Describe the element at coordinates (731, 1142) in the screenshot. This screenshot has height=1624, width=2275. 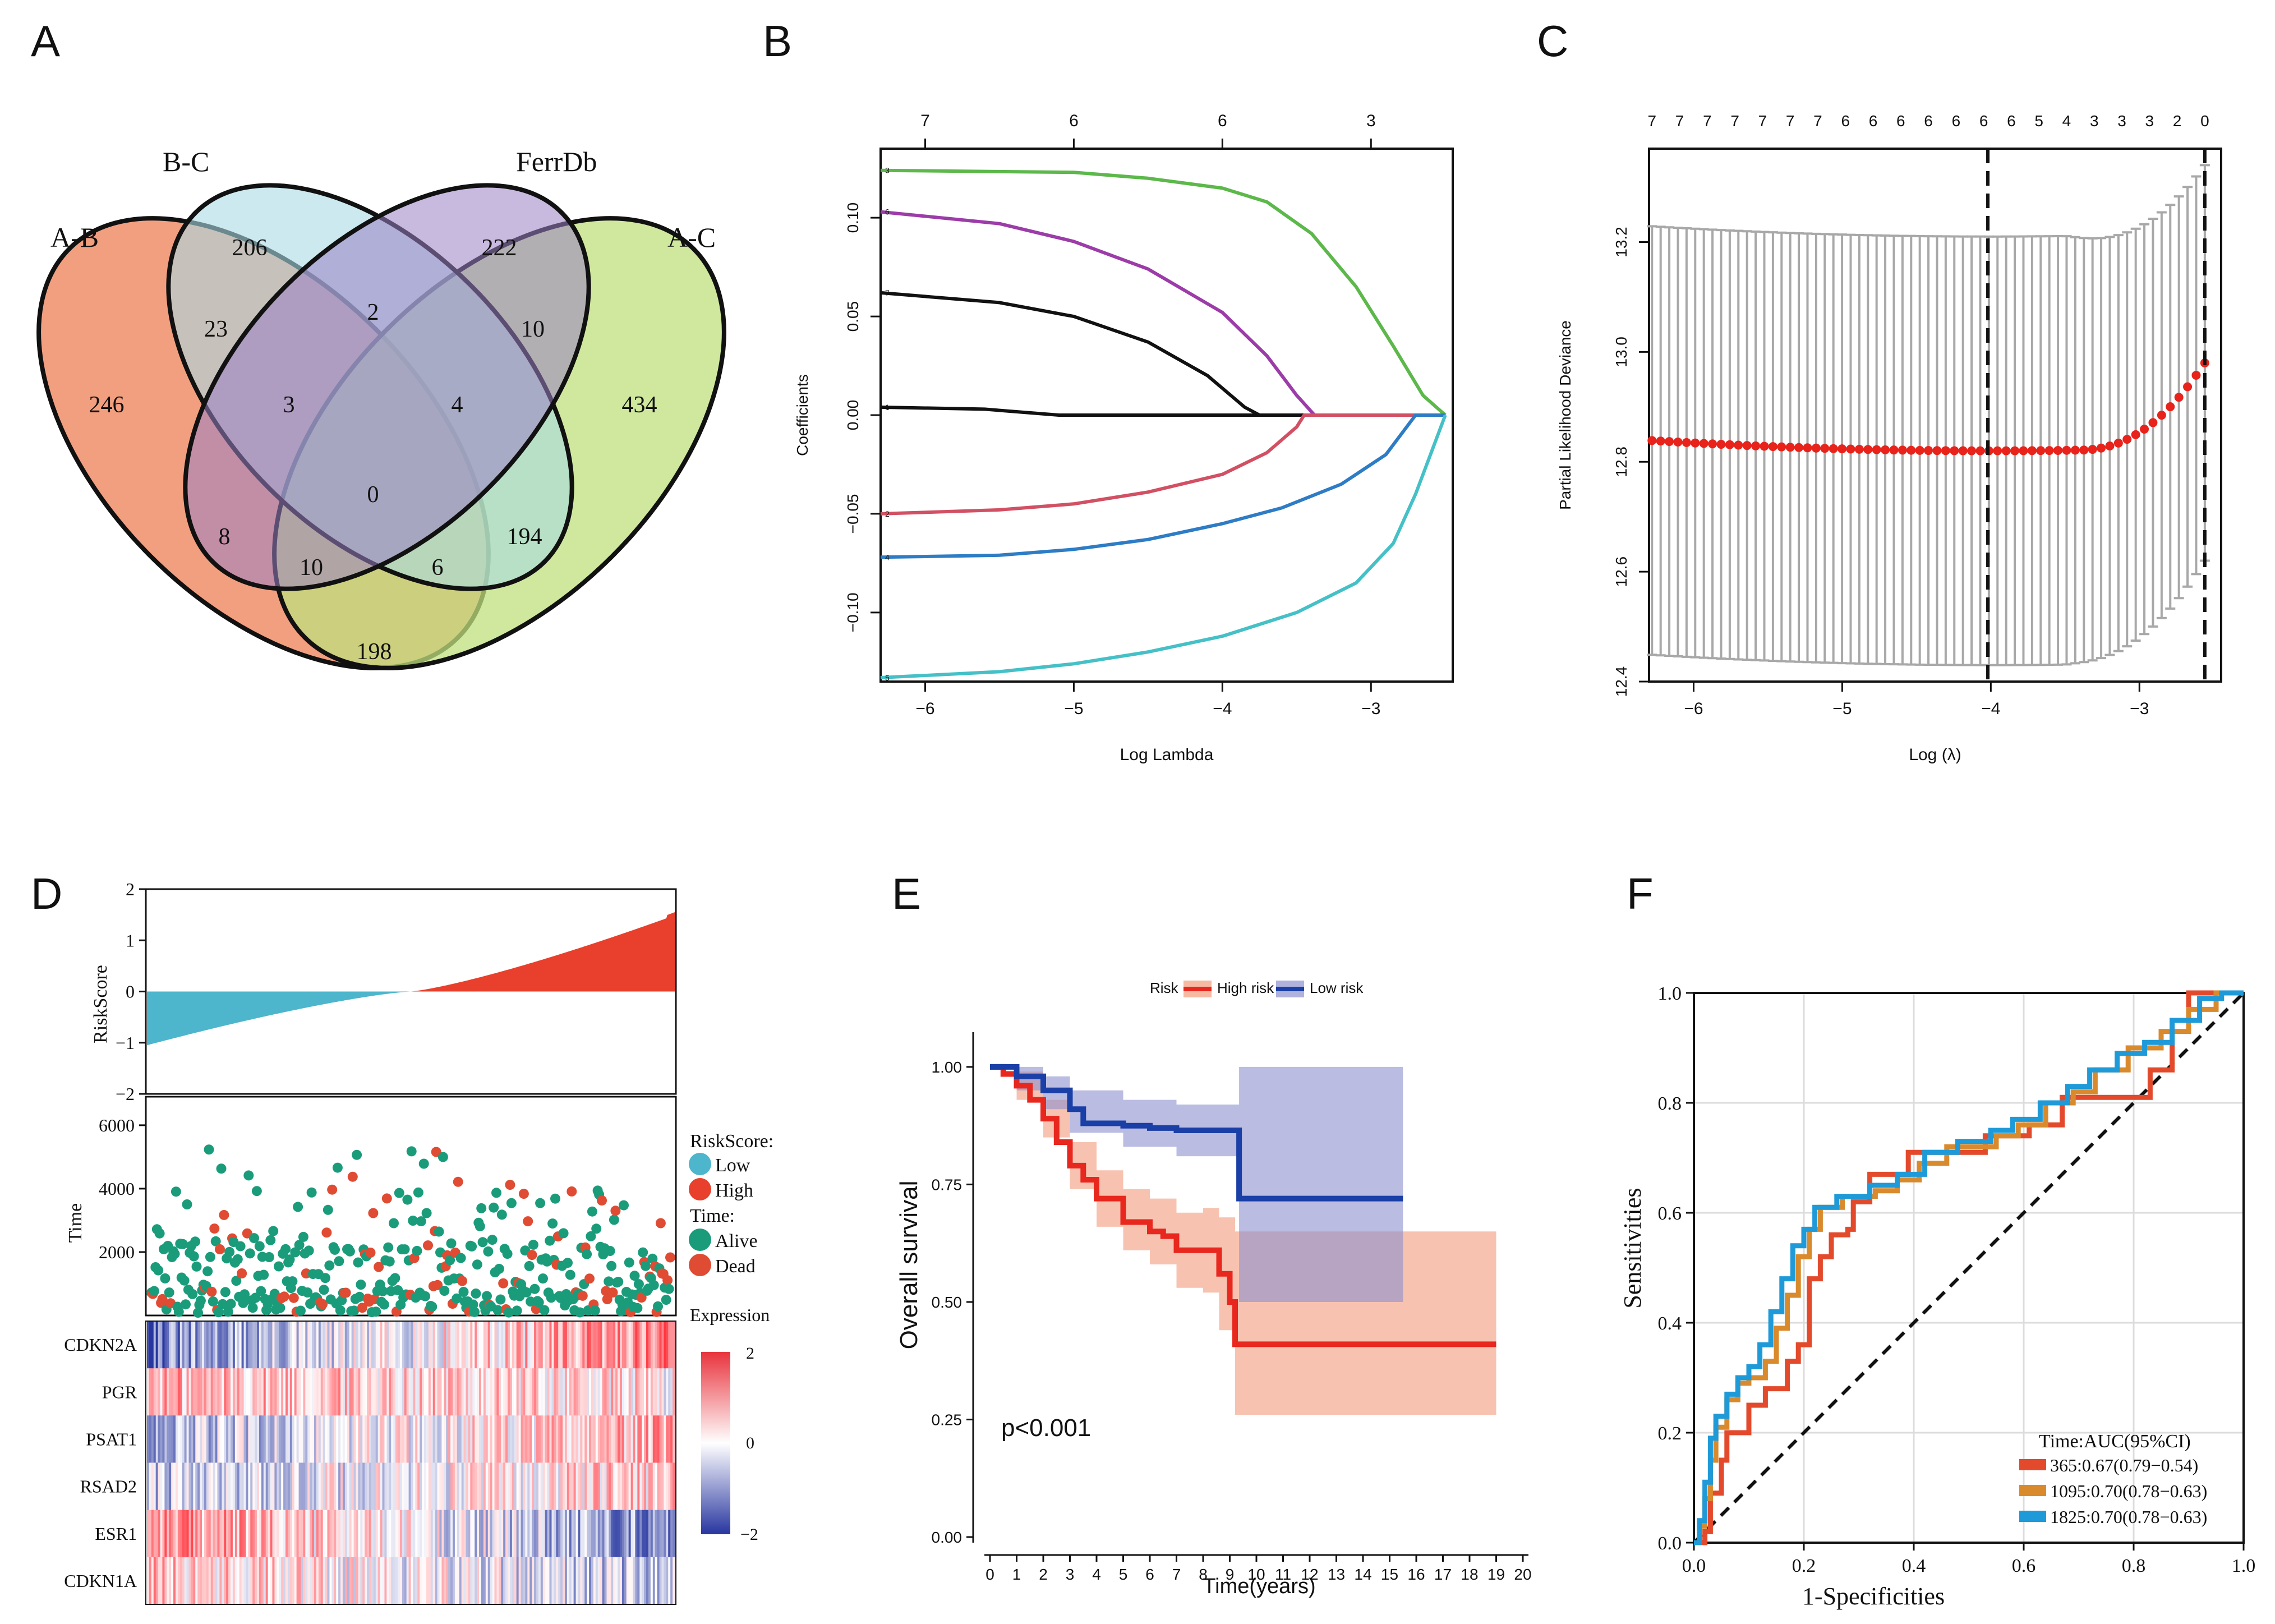
I see `legend-title-risk: RiskScore:` at that location.